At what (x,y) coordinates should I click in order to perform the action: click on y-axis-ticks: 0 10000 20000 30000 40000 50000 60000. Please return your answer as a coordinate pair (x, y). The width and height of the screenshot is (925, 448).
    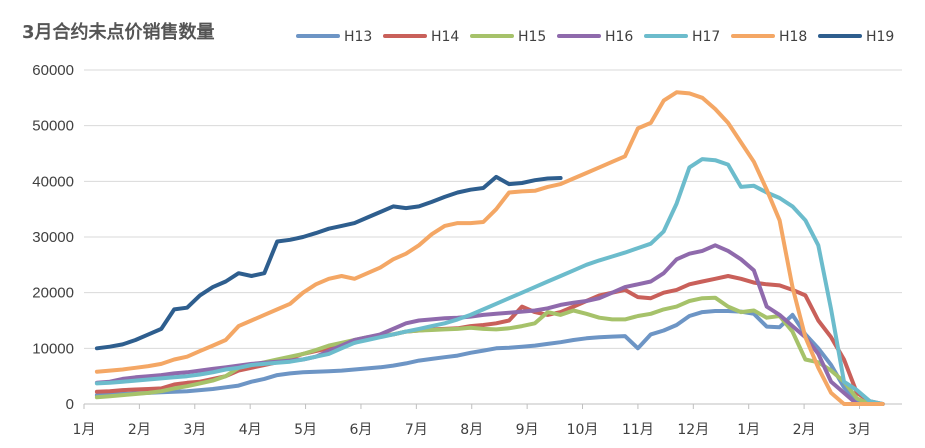
    Looking at the image, I should click on (53, 237).